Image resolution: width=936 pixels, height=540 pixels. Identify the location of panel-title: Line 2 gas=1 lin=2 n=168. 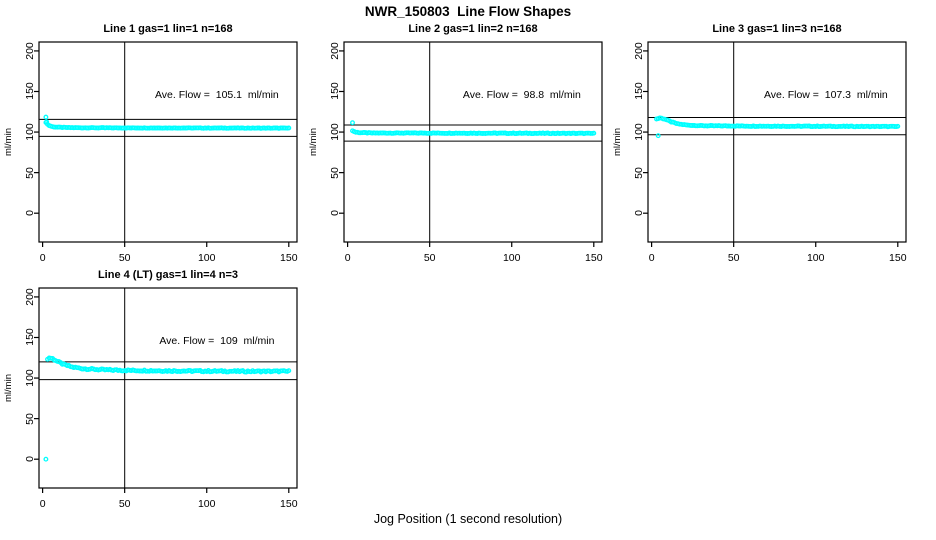
(473, 29).